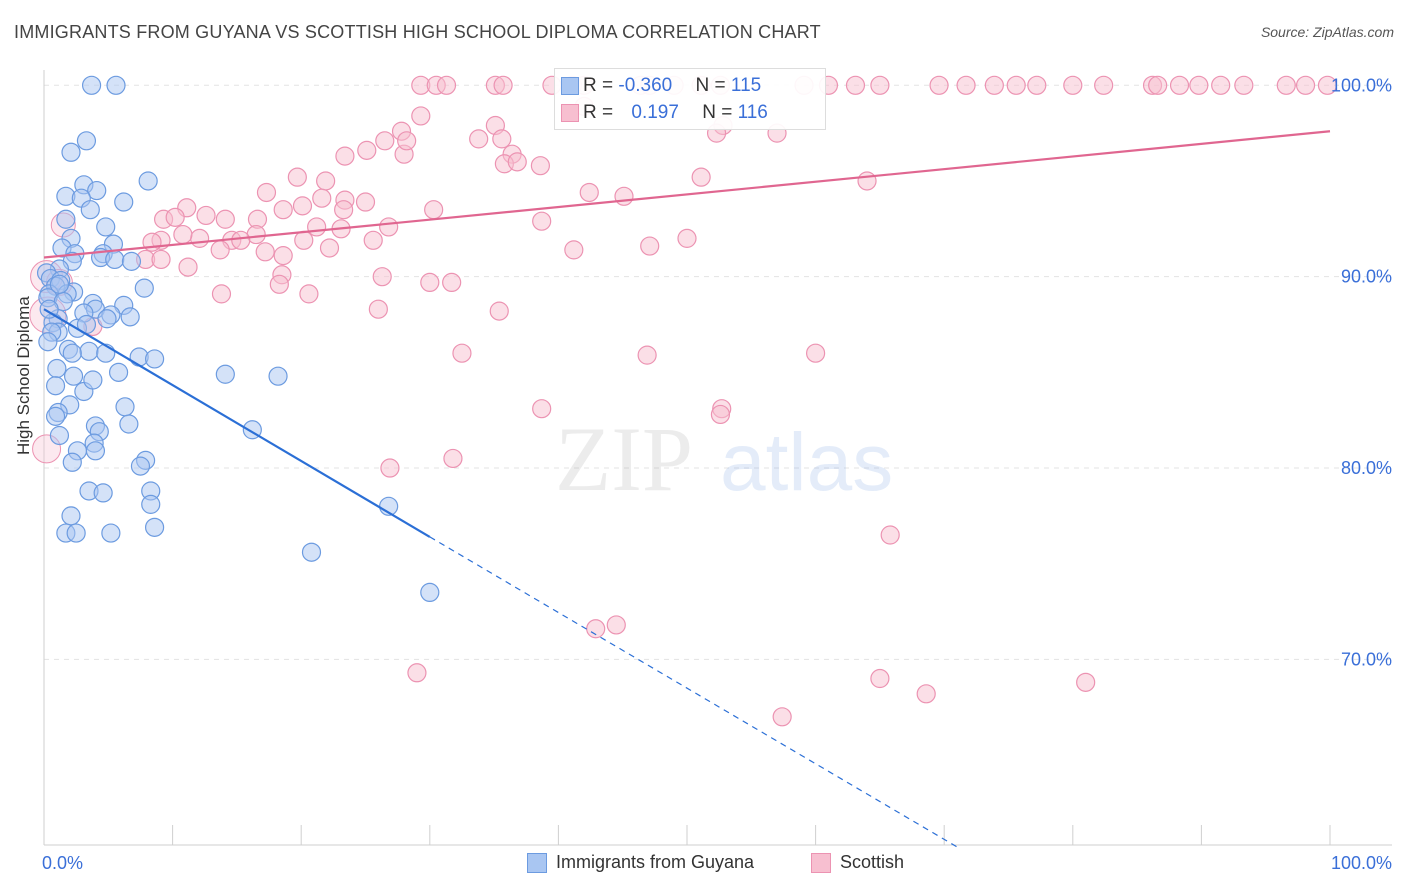 The height and width of the screenshot is (892, 1406). What do you see at coordinates (724, 459) in the screenshot?
I see `watermark: ZIP atlas` at bounding box center [724, 459].